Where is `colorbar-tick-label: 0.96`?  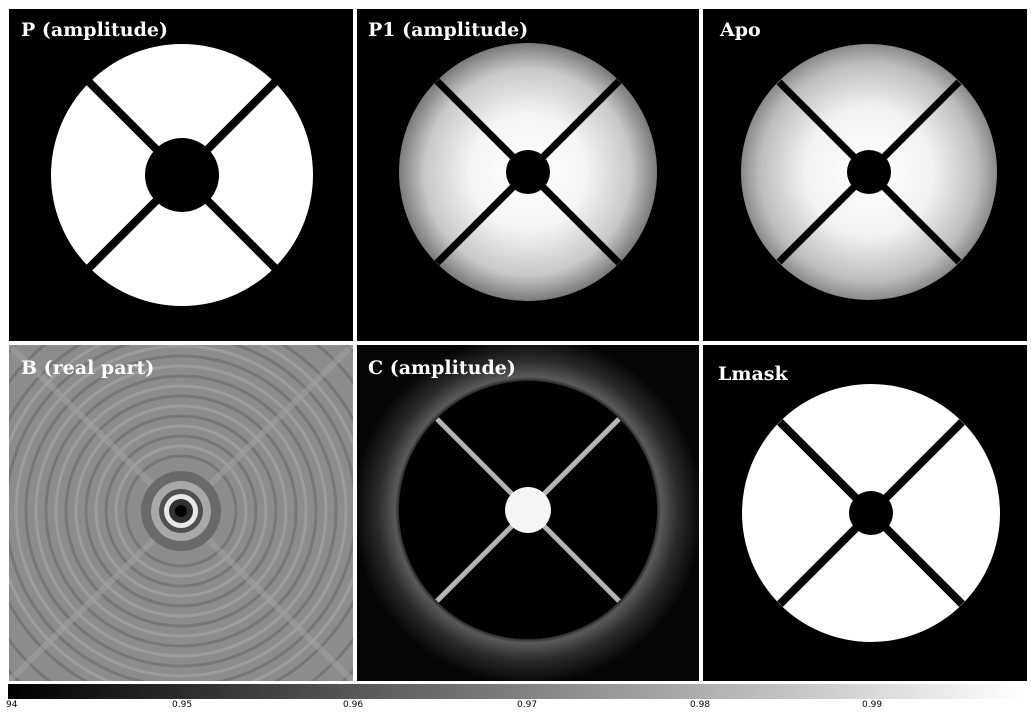 colorbar-tick-label: 0.96 is located at coordinates (353, 705).